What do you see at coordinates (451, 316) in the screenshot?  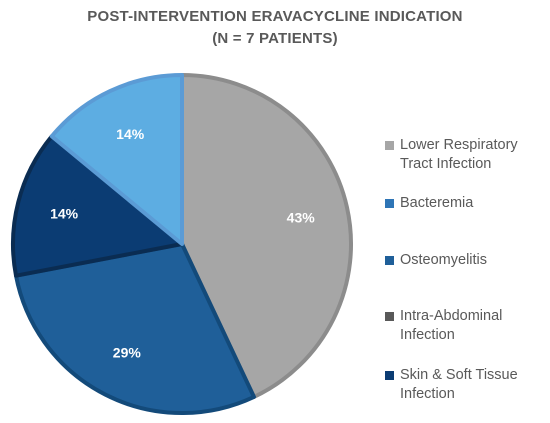 I see `legend-label-line: Intra-Abdominal` at bounding box center [451, 316].